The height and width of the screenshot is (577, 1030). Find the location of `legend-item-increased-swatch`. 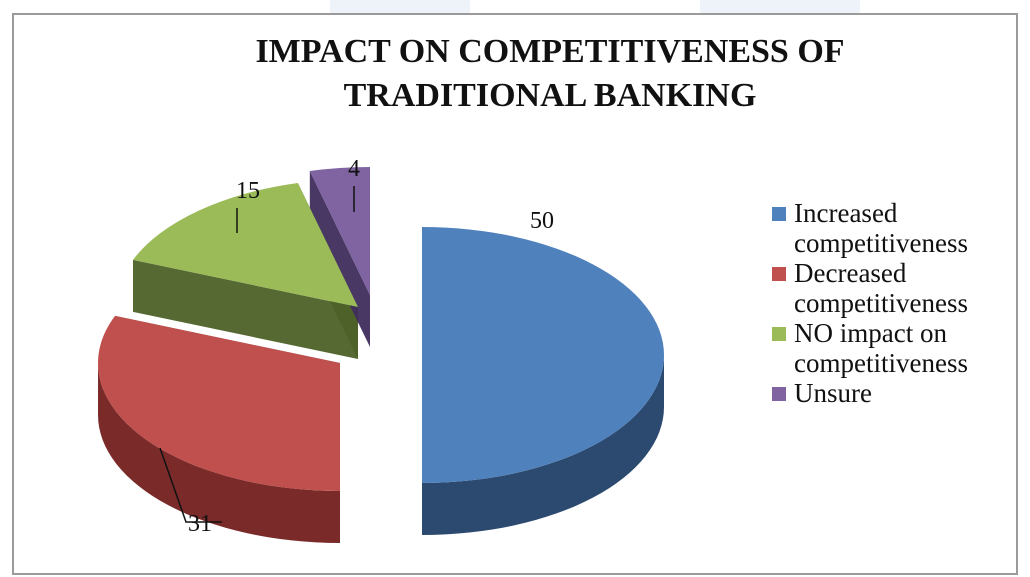

legend-item-increased-swatch is located at coordinates (779, 214).